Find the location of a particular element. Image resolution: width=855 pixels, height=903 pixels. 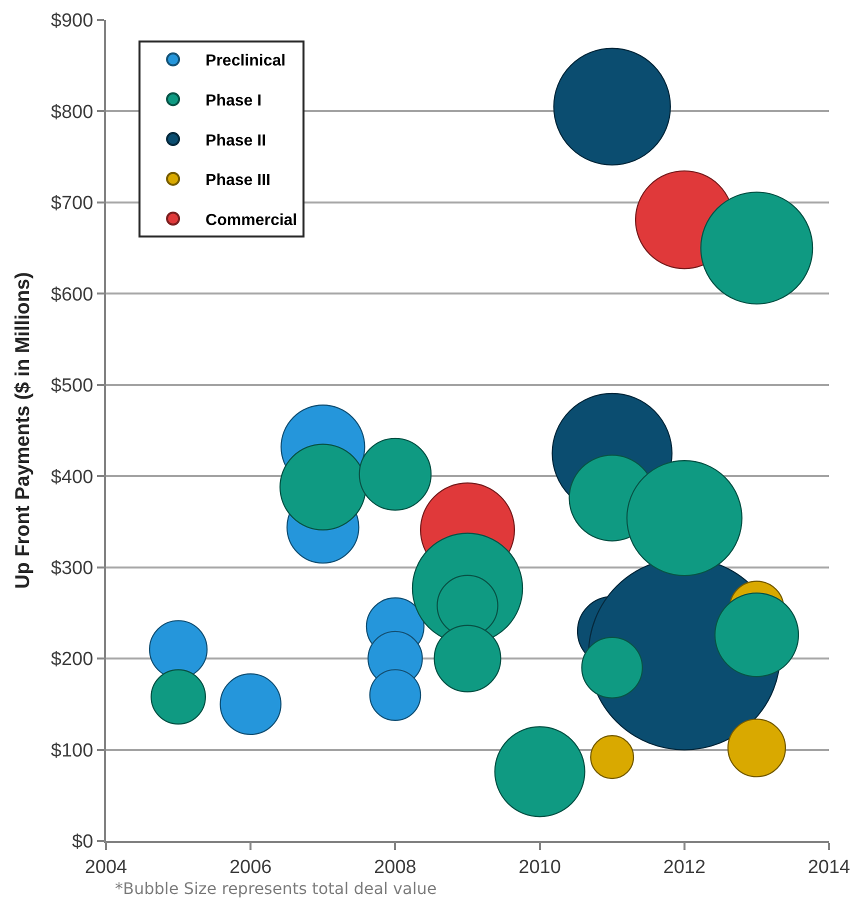

y-tick-label: $200 is located at coordinates (72, 659).